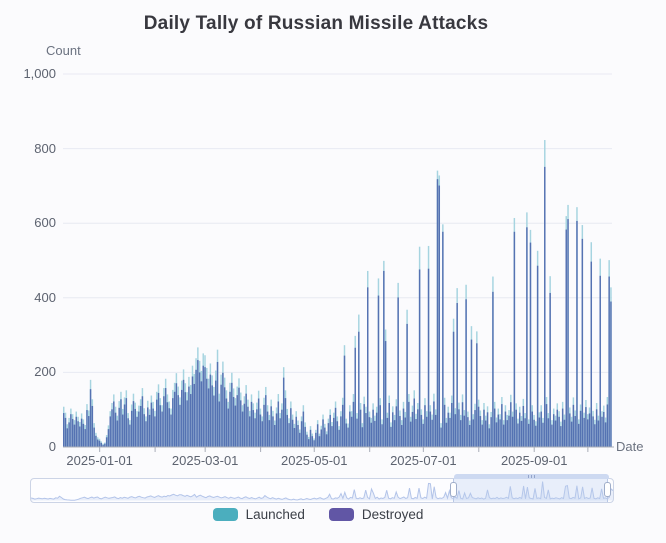  What do you see at coordinates (316, 23) in the screenshot?
I see `chart-title: Daily Tally of Russian Missile Attacks` at bounding box center [316, 23].